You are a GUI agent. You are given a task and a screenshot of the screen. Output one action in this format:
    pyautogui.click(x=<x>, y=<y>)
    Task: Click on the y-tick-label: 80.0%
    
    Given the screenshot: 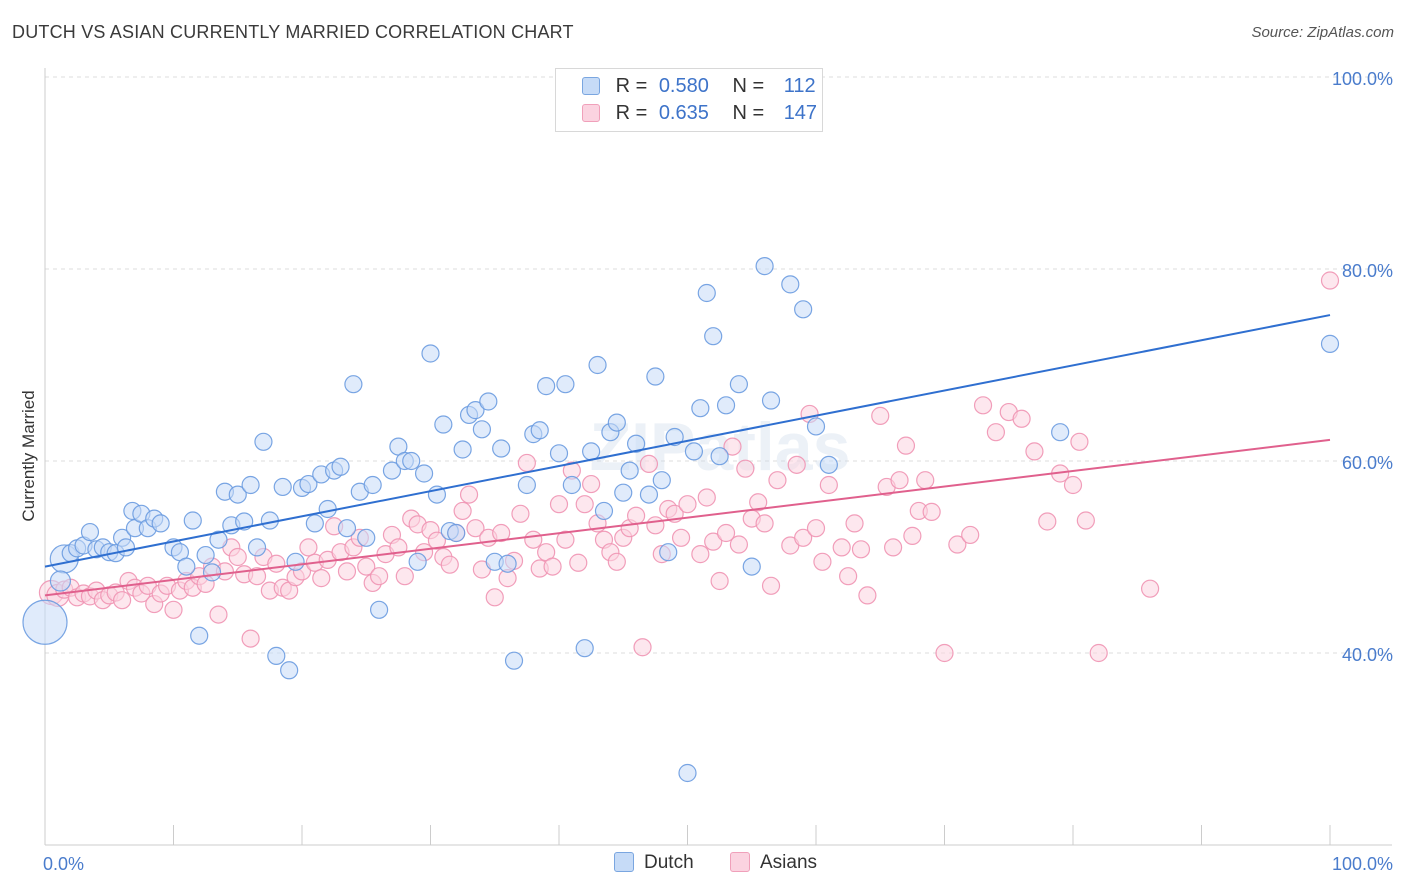 What is the action you would take?
    pyautogui.click(x=1367, y=271)
    